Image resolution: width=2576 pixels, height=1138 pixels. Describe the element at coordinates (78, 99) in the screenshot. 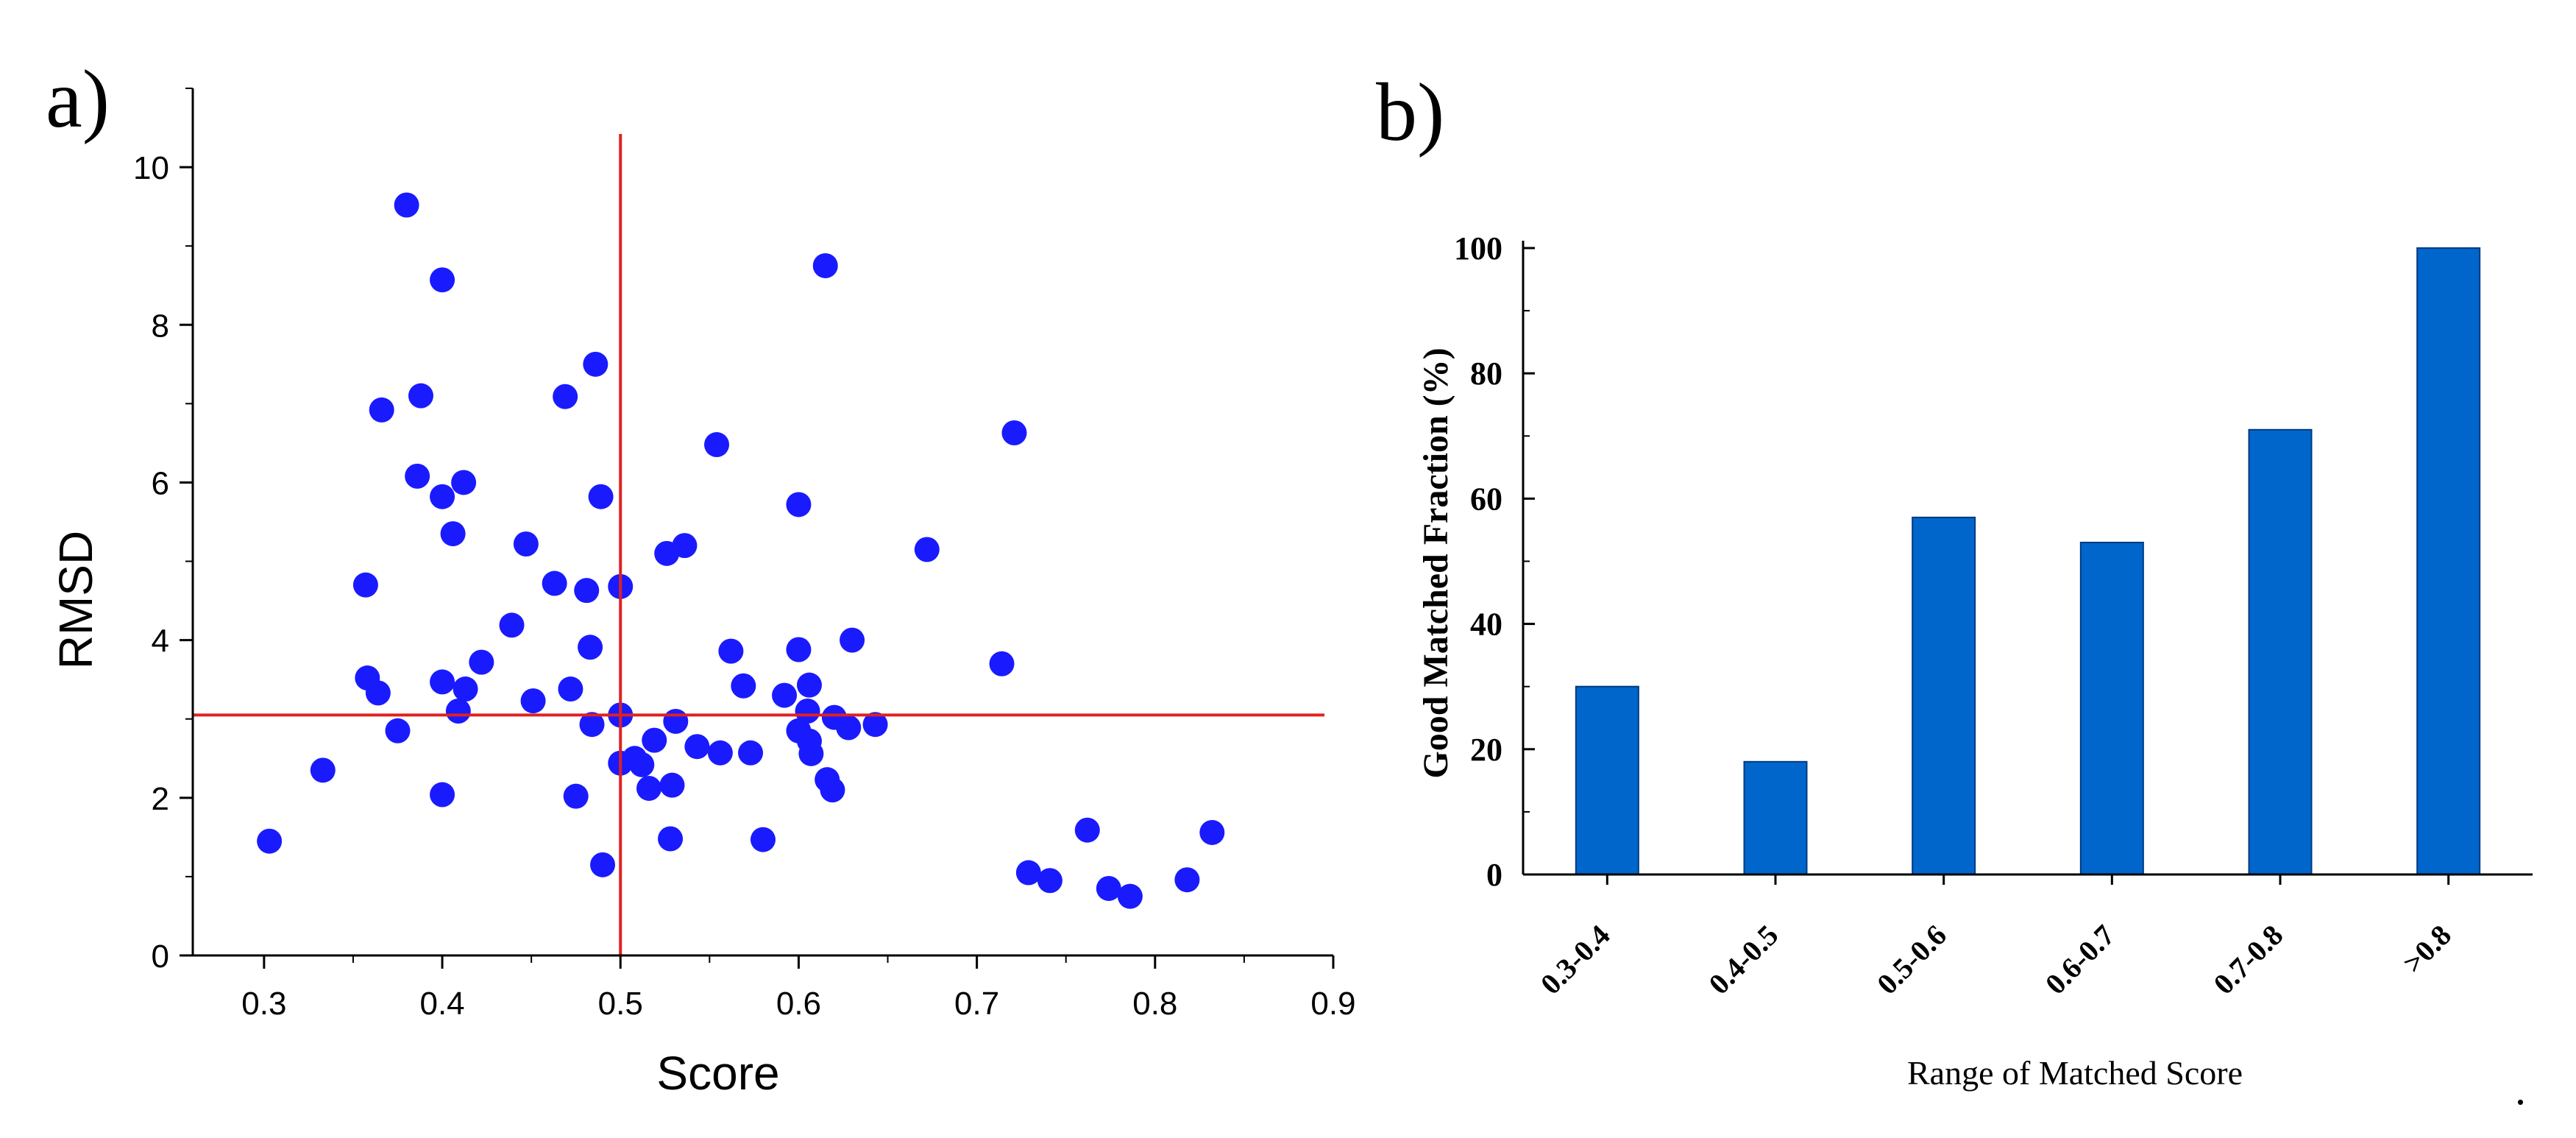

I see `panel-a-label: a)` at that location.